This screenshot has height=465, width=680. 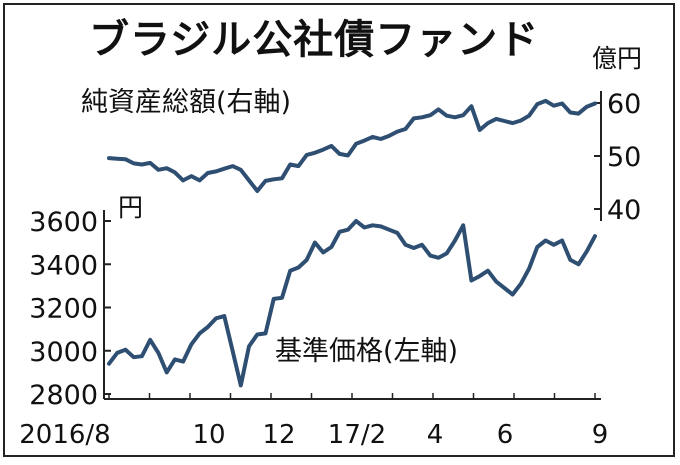 I want to click on x-tick-label: 12, so click(x=278, y=435).